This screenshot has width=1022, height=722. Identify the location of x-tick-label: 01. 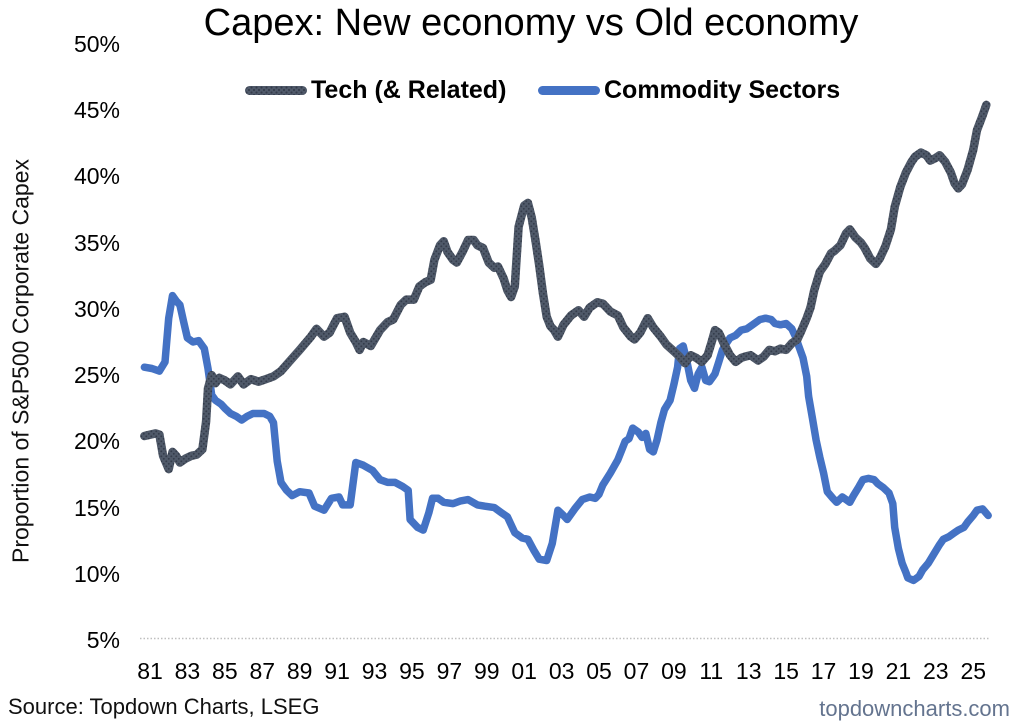
(524, 671).